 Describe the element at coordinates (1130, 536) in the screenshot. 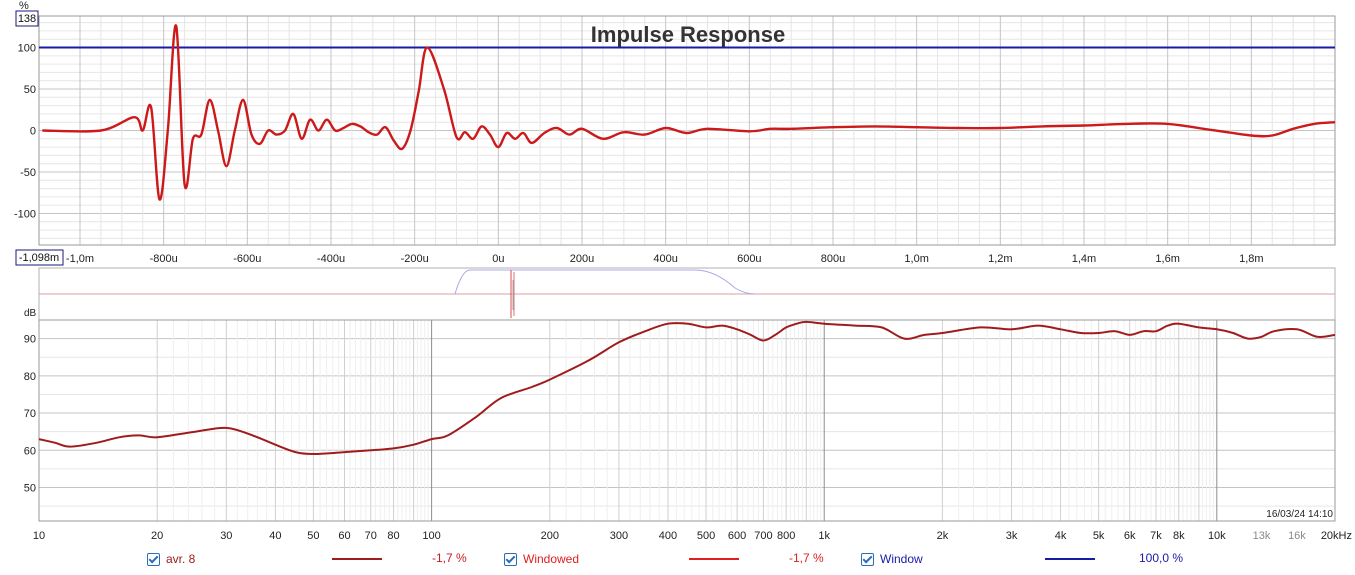

I see `freq-x-tick-label: 6k` at that location.